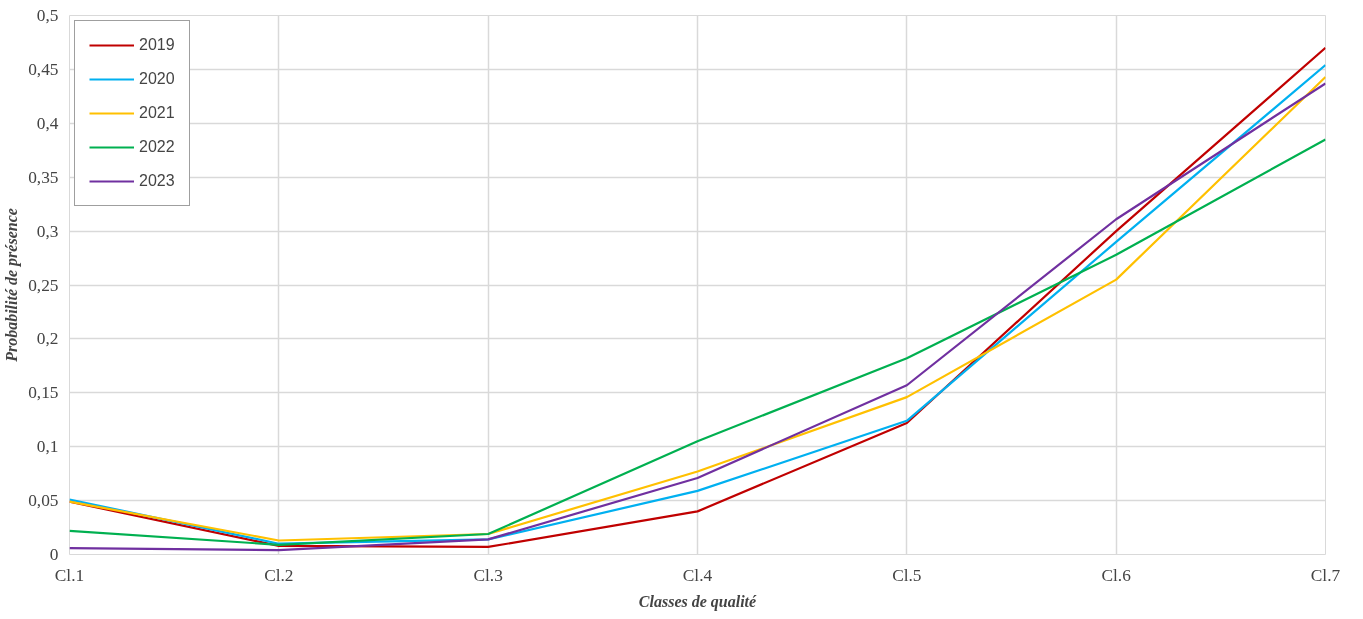  What do you see at coordinates (47, 231) in the screenshot?
I see `y-tick-label: 0,3` at bounding box center [47, 231].